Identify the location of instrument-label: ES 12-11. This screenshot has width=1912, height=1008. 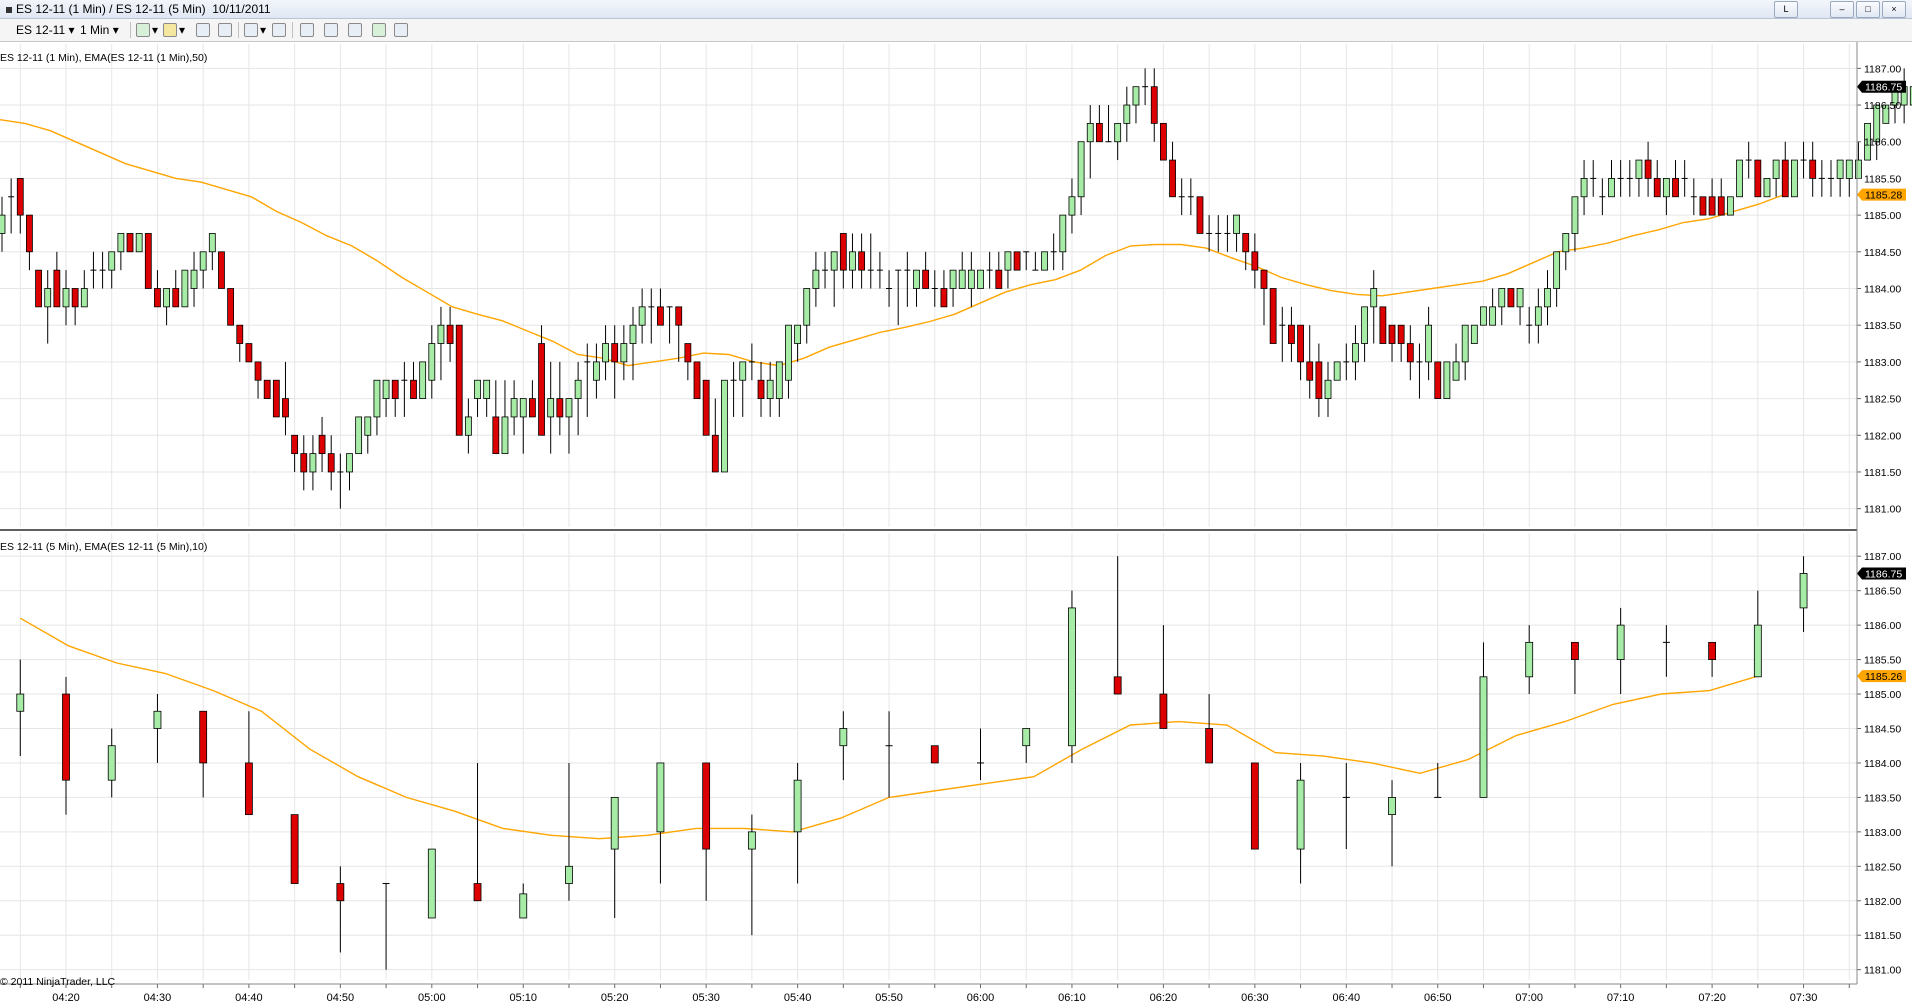
(41, 30).